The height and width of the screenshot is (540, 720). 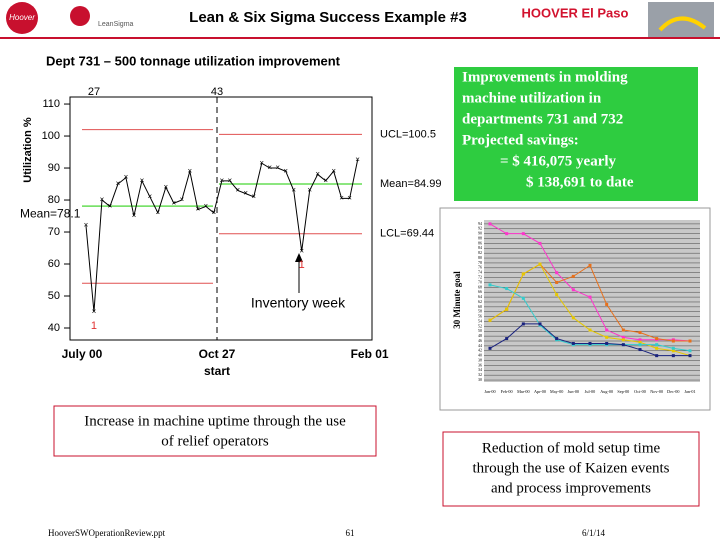 What do you see at coordinates (580, 182) in the screenshot?
I see `text-line: $ 138,691 to date` at bounding box center [580, 182].